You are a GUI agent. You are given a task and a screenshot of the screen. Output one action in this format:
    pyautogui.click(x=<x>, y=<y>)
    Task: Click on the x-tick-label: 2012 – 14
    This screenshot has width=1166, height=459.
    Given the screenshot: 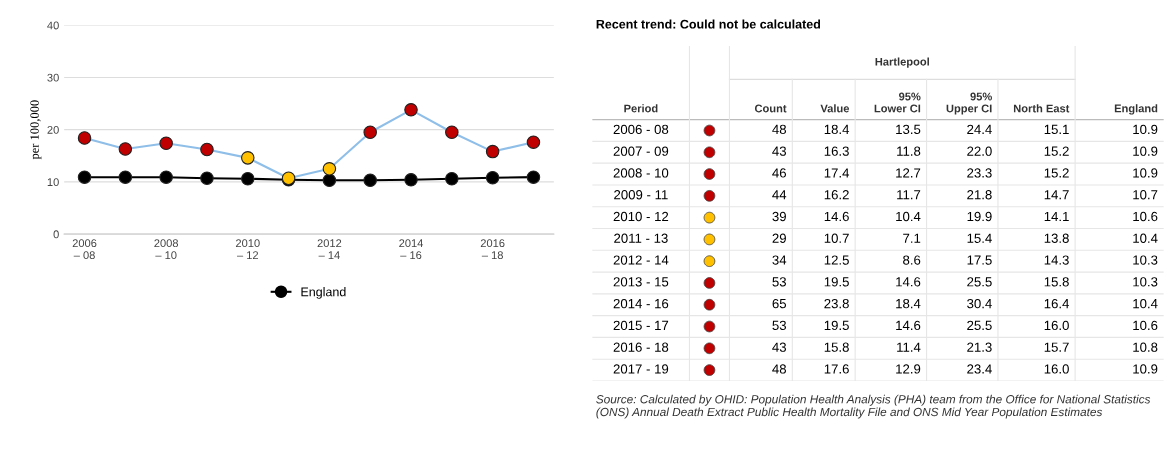 What is the action you would take?
    pyautogui.click(x=329, y=249)
    